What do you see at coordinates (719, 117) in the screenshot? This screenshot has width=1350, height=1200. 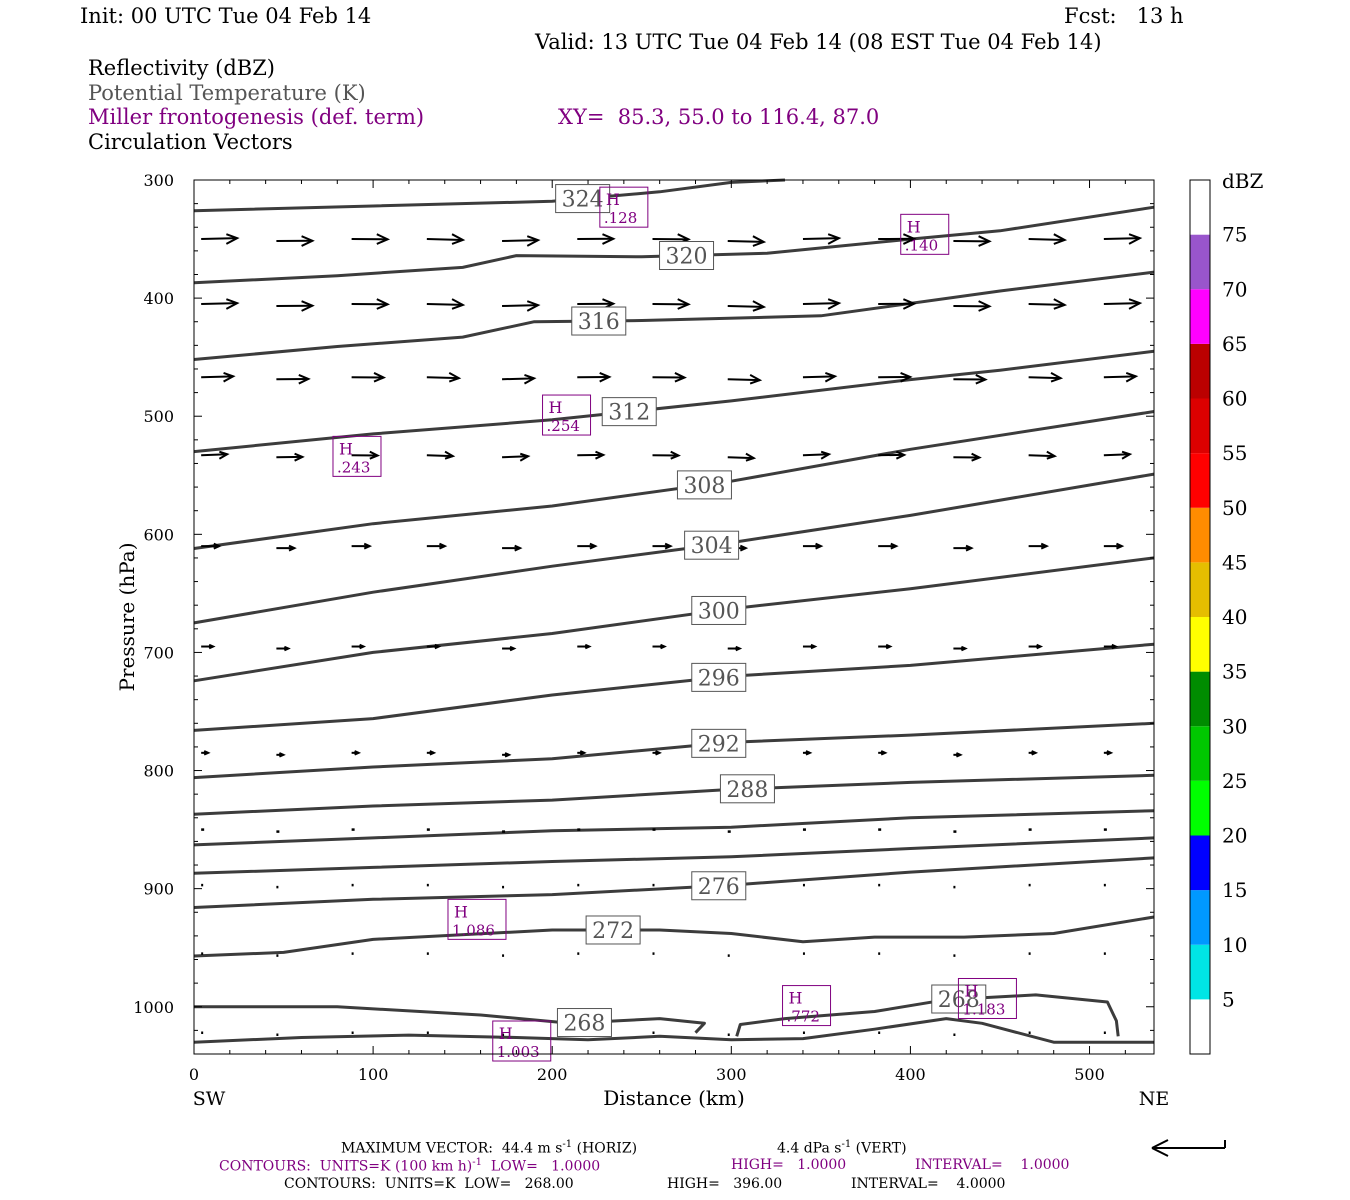 I see `cross-section-endpoints: XY= 85.3, 55.0 to 116.4, 87.0` at bounding box center [719, 117].